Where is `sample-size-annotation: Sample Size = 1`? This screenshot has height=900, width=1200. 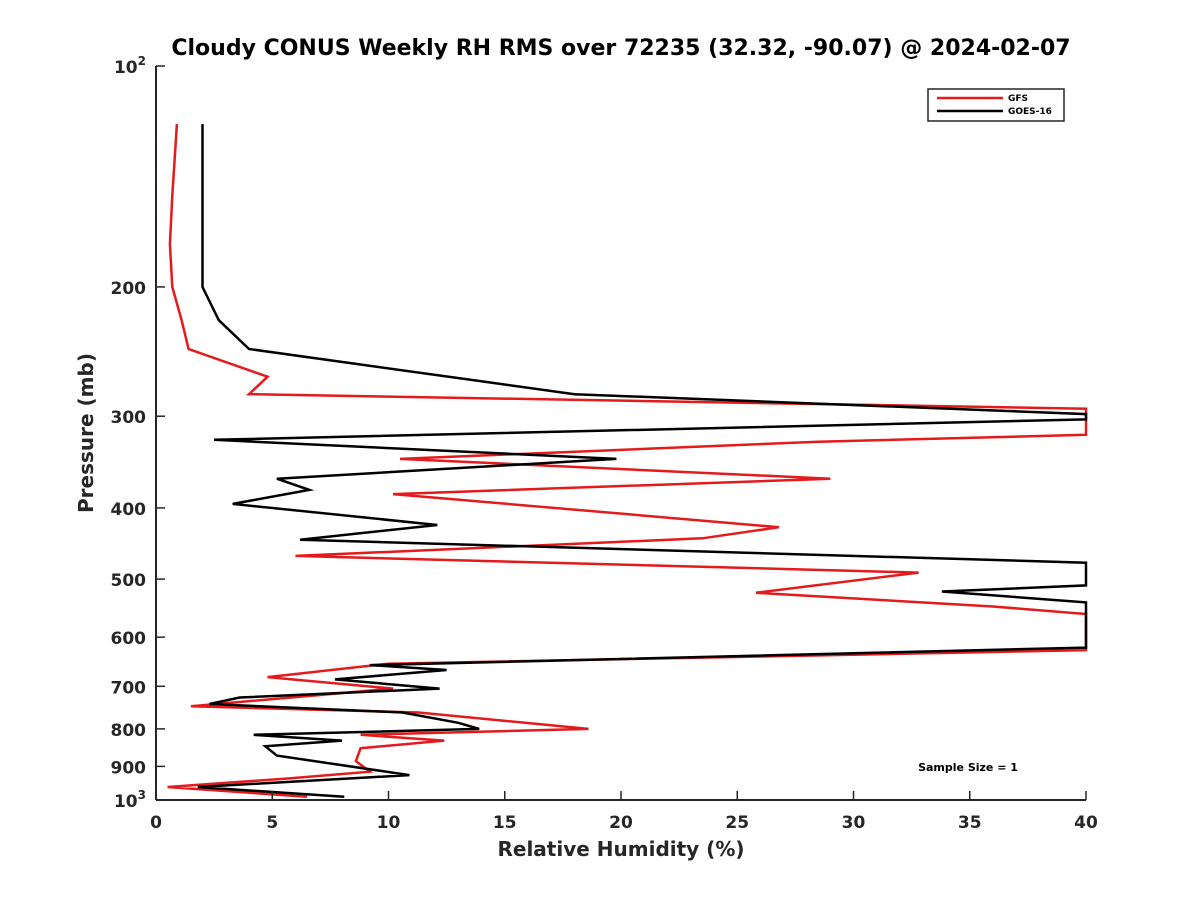
sample-size-annotation: Sample Size = 1 is located at coordinates (968, 767).